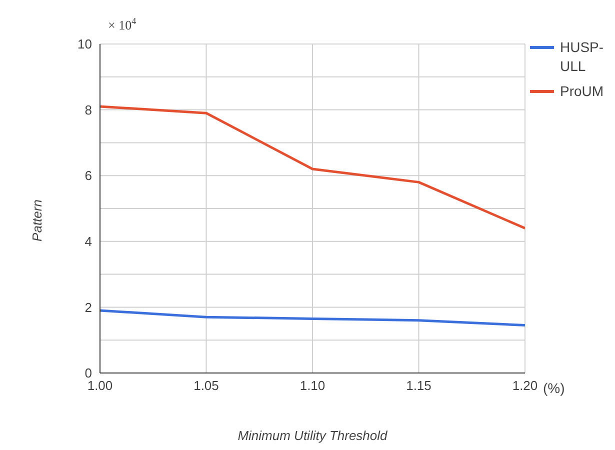 The height and width of the screenshot is (450, 615). I want to click on y-tick-label: 10, so click(85, 44).